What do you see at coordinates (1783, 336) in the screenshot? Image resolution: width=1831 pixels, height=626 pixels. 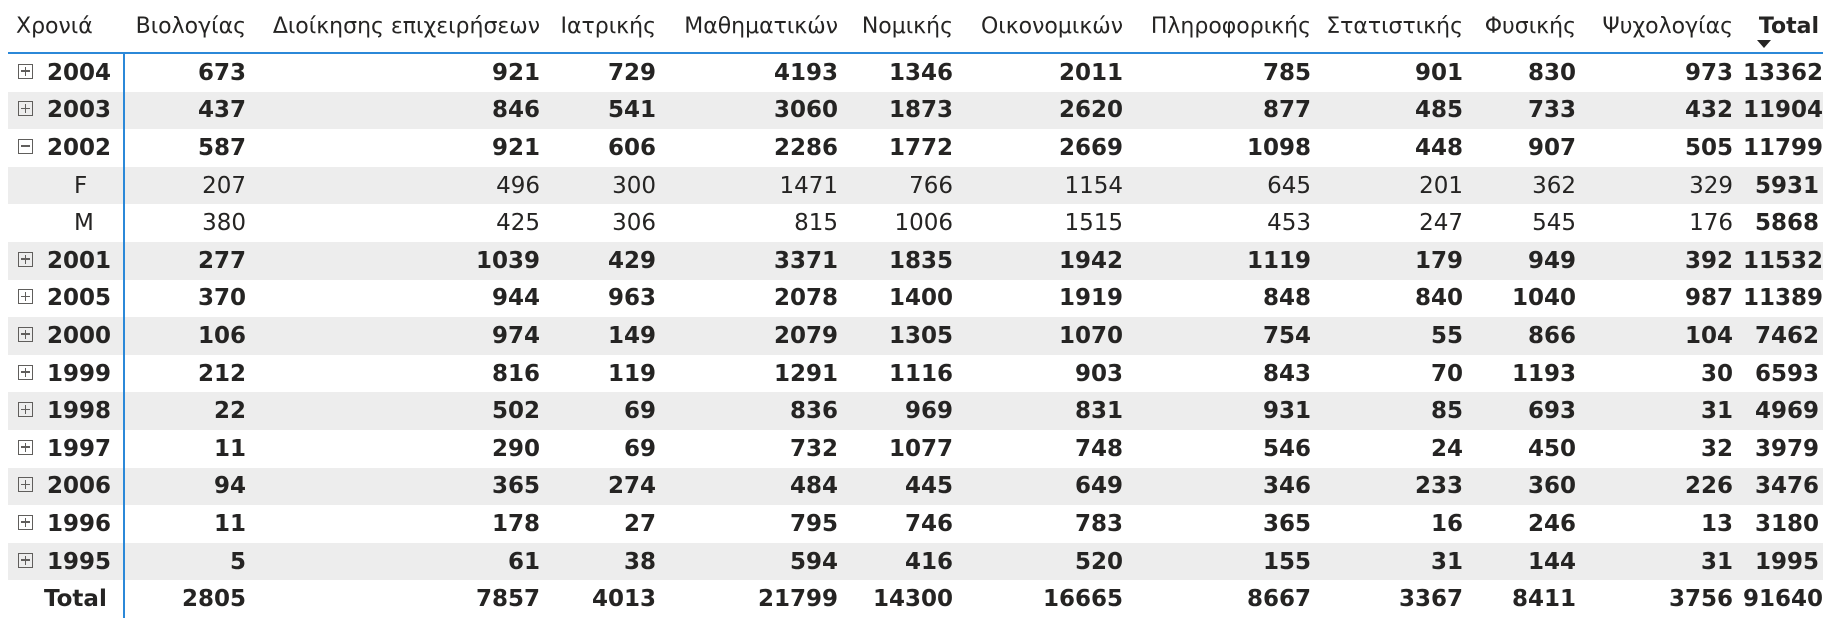 I see `row-total-cell: 7462` at bounding box center [1783, 336].